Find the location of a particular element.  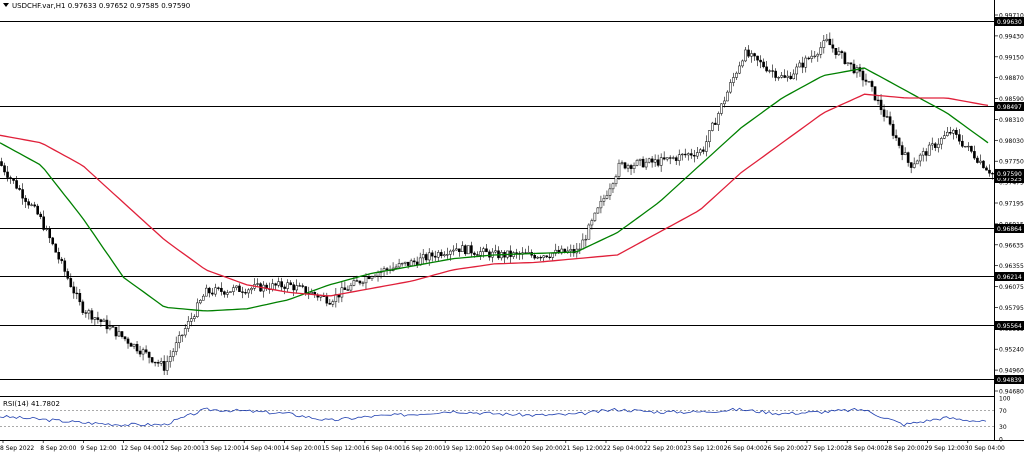

rsi-scale-label: 100 is located at coordinates (1005, 399).